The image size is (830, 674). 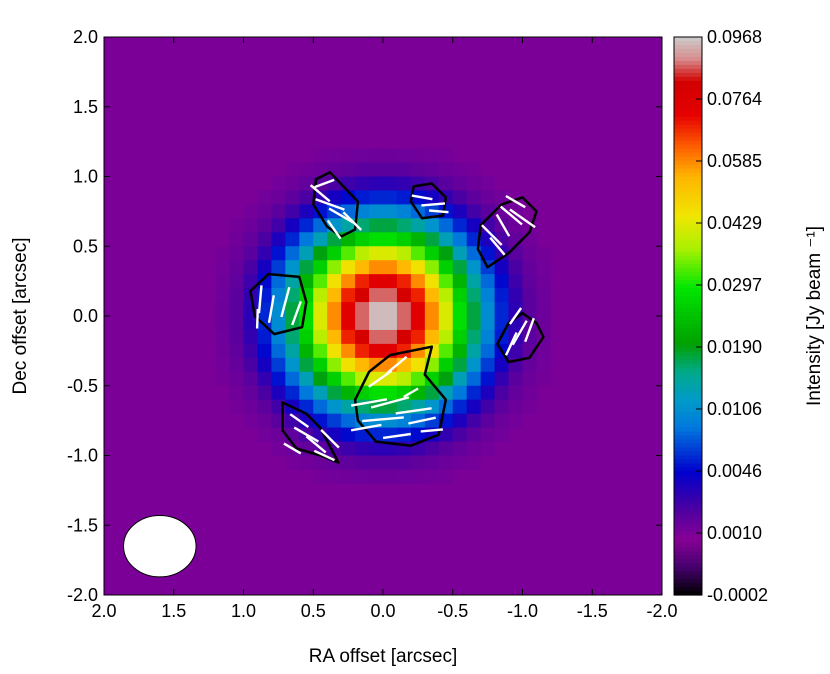 I want to click on colorbar-tick-label: 0.0429, so click(x=734, y=223).